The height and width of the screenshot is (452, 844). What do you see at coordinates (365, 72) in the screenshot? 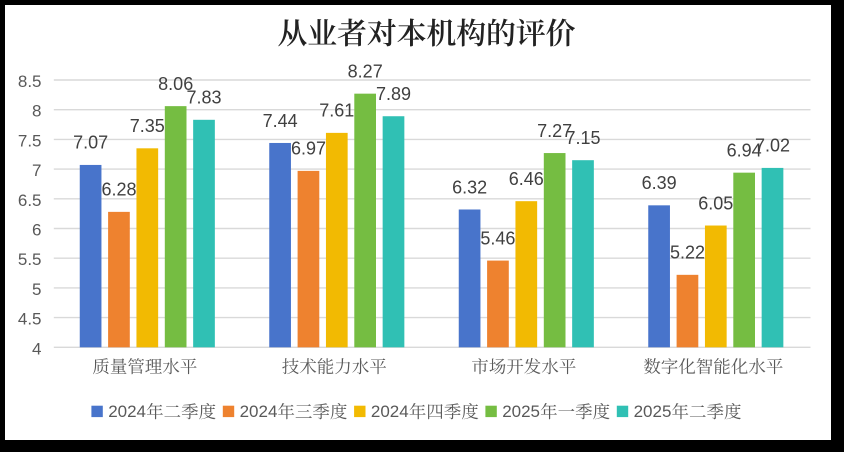
I see `svg-text: 8.27` at bounding box center [365, 72].